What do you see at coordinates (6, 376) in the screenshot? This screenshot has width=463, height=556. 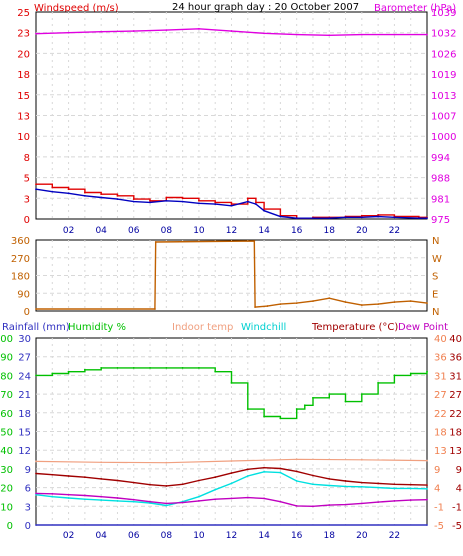 I see `humidity-y-tick-label: 80` at bounding box center [6, 376].